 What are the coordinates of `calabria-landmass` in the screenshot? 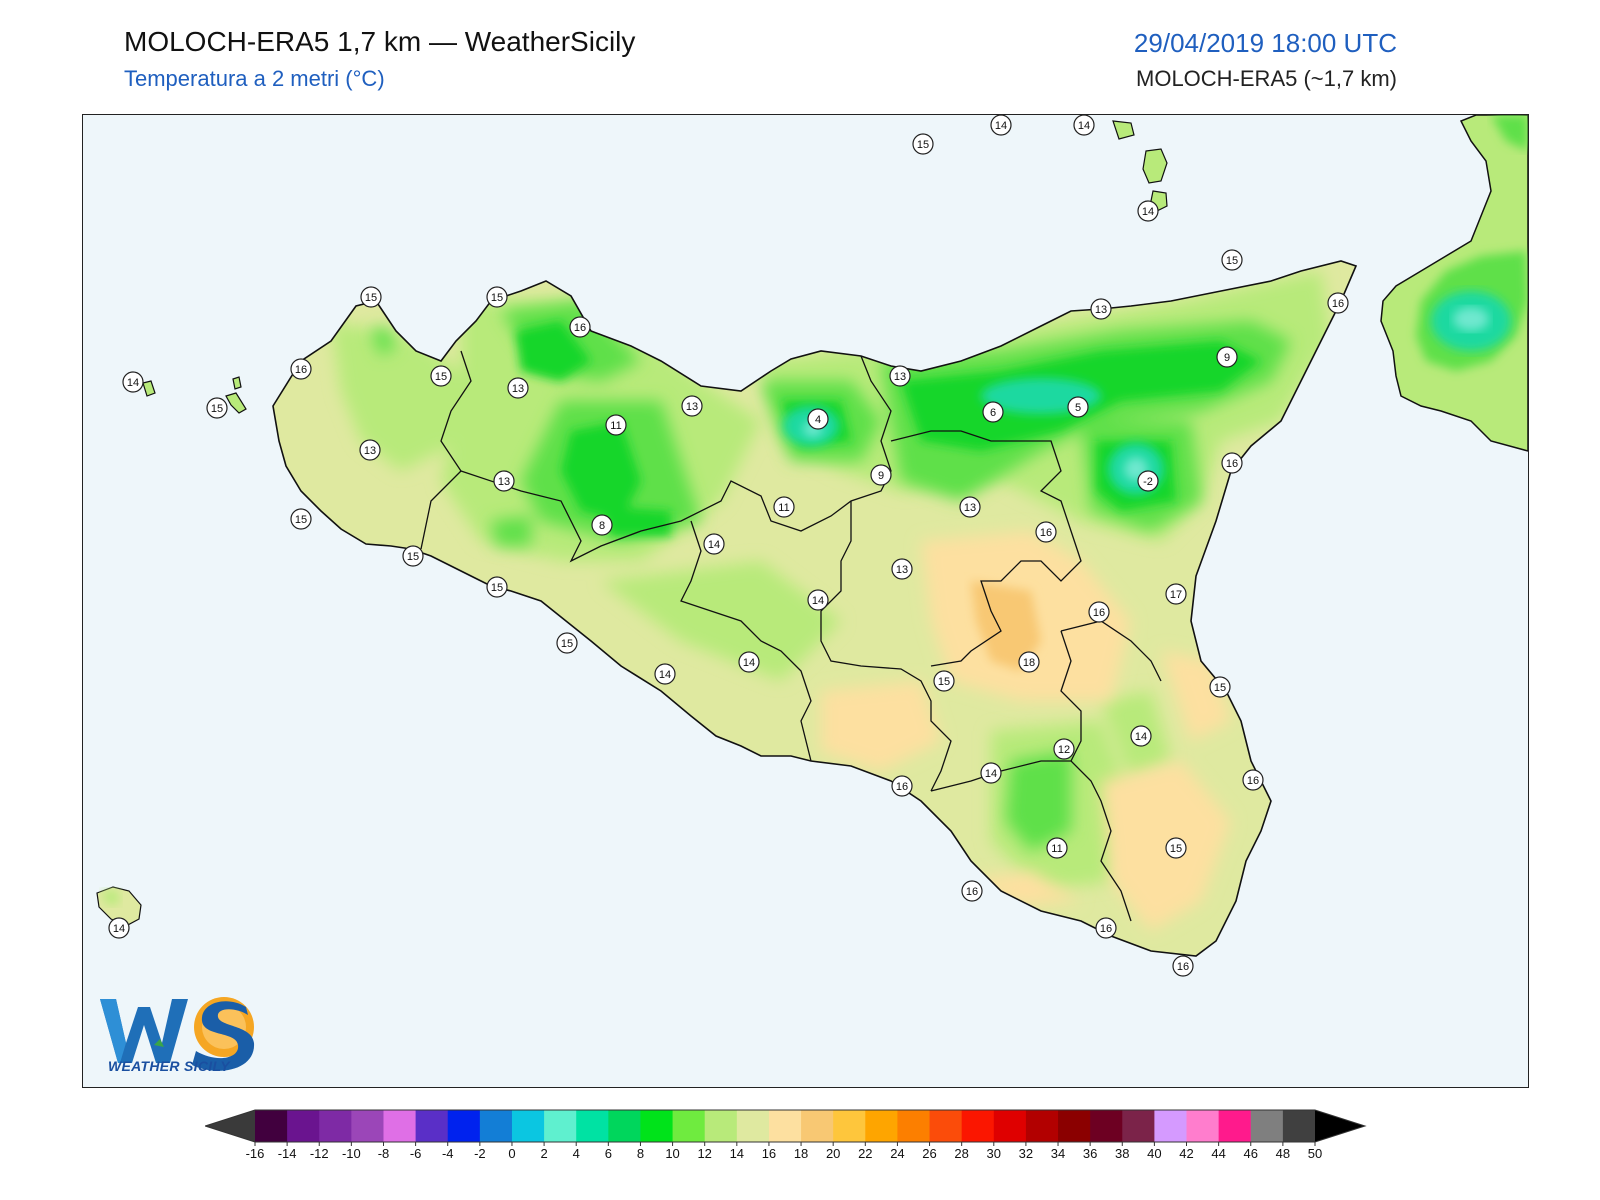 It's located at (1454, 283).